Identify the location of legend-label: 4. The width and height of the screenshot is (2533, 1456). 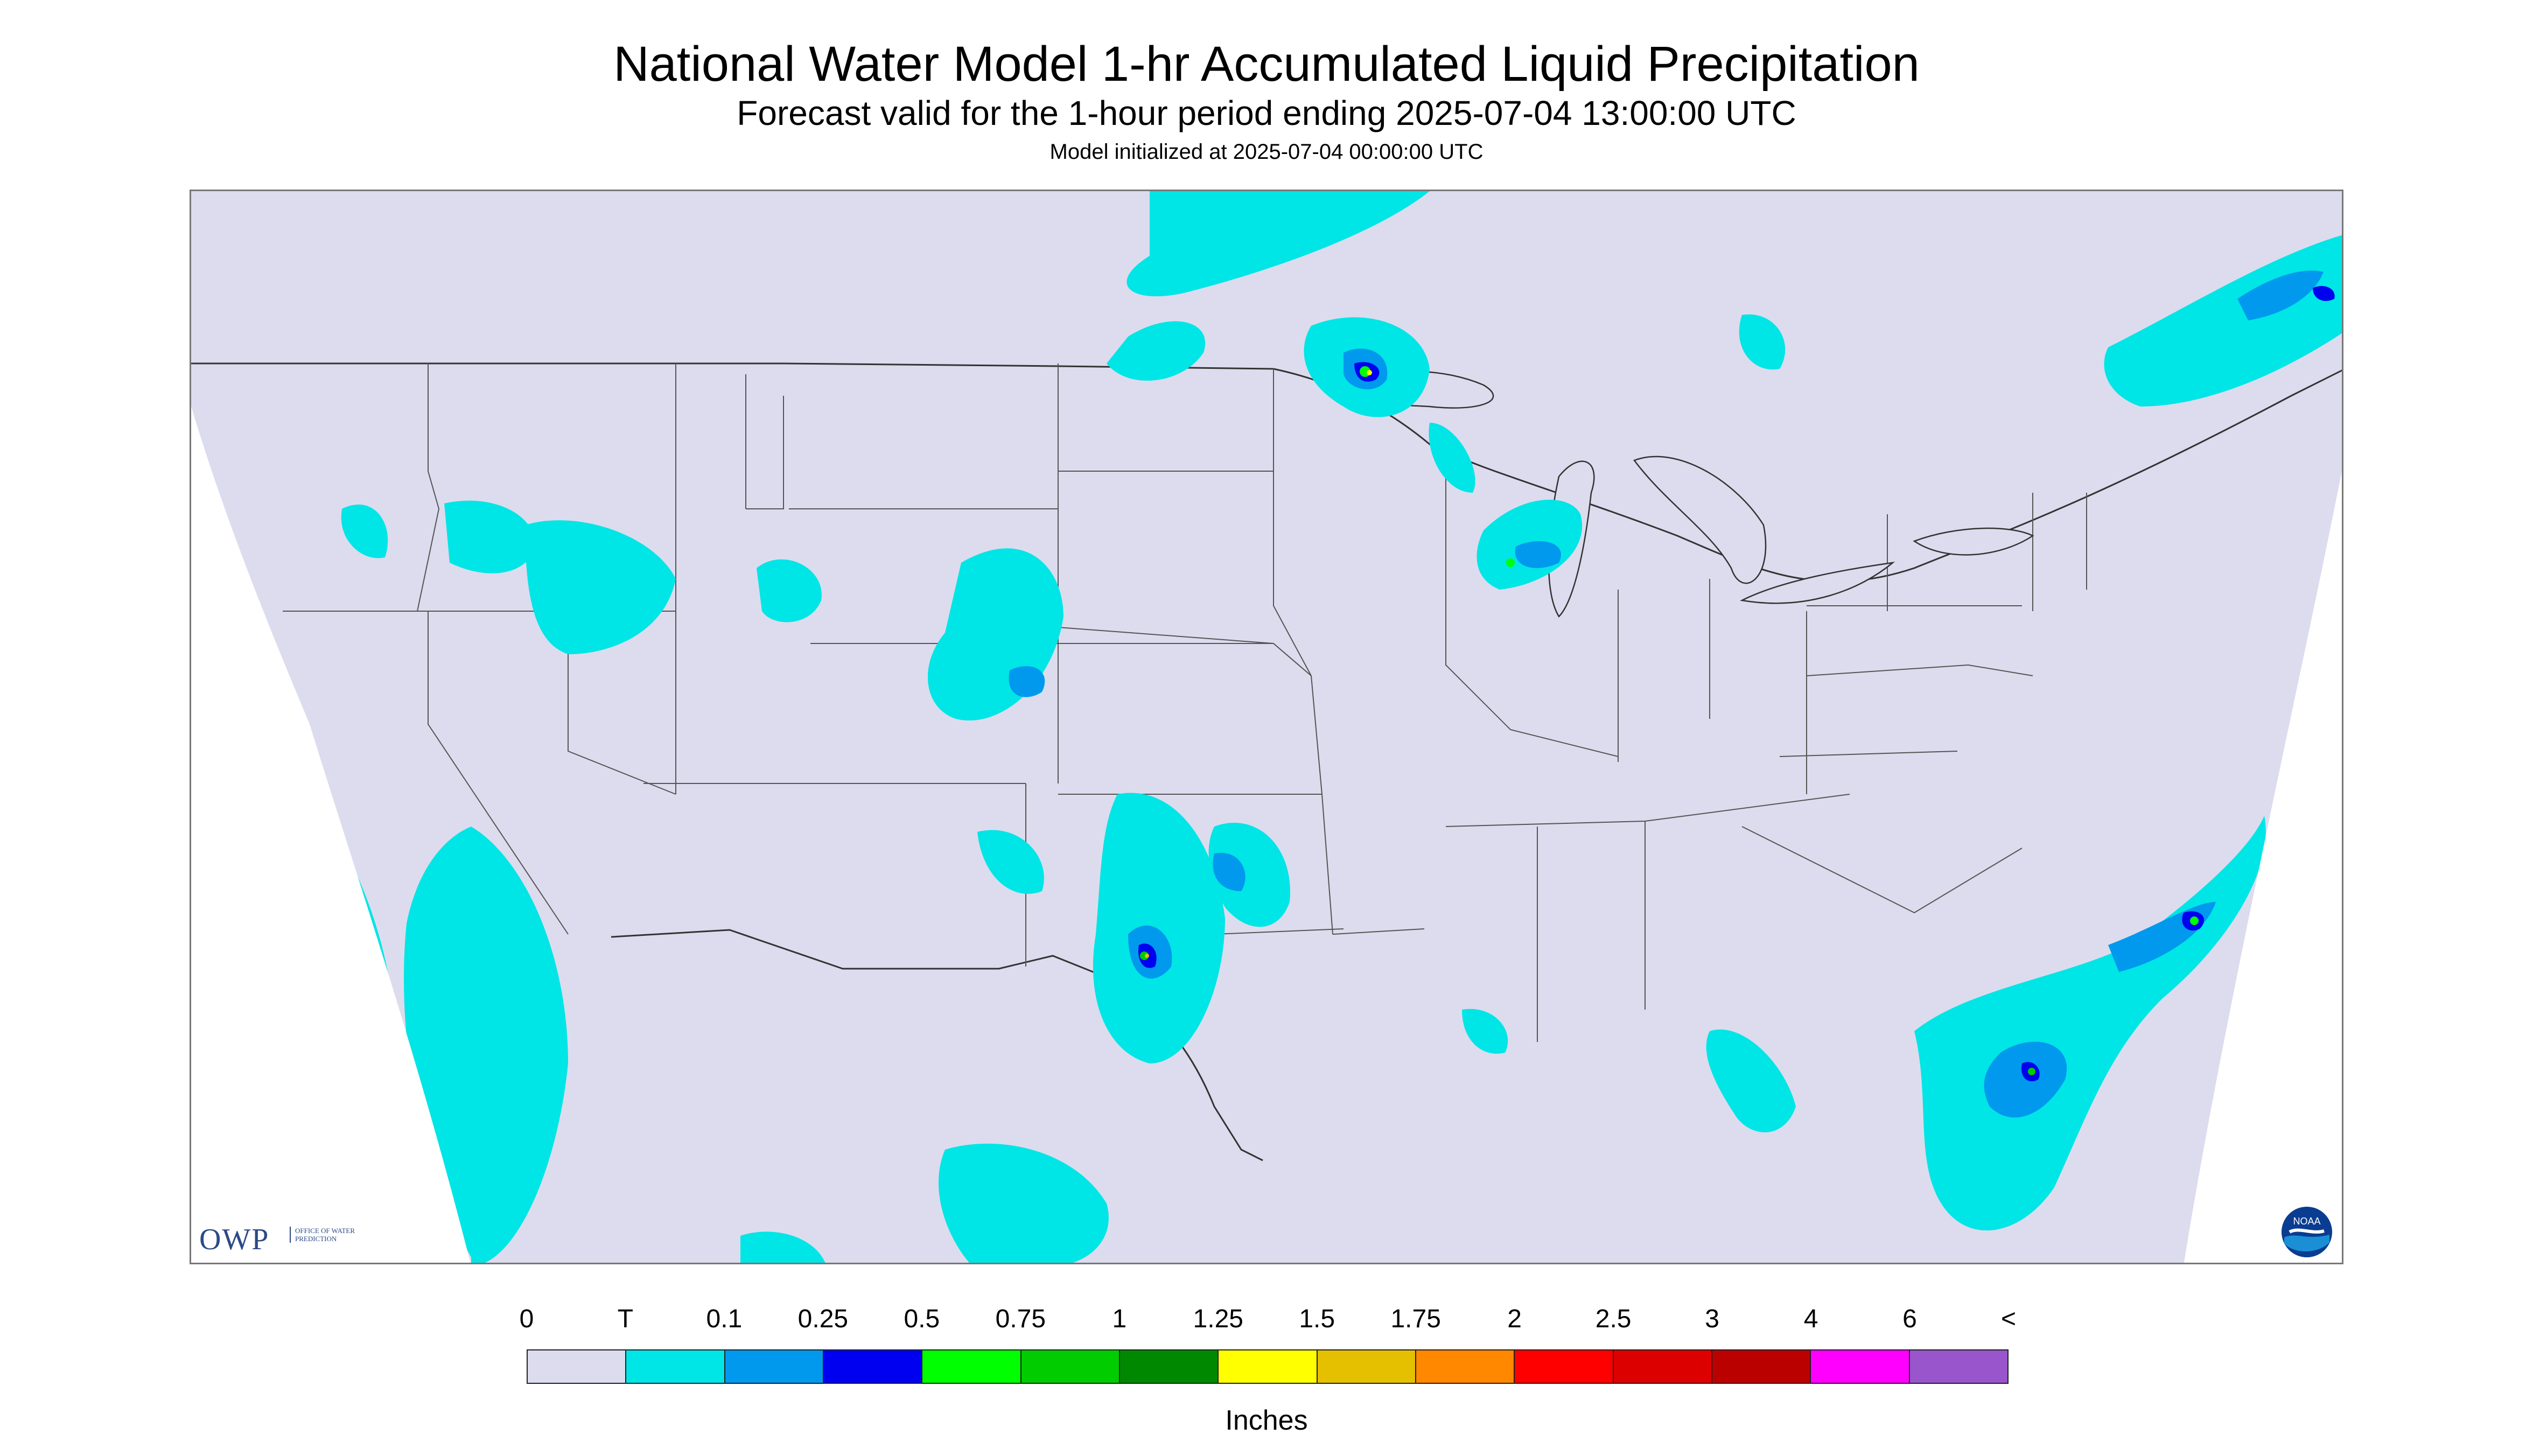
(1811, 1319).